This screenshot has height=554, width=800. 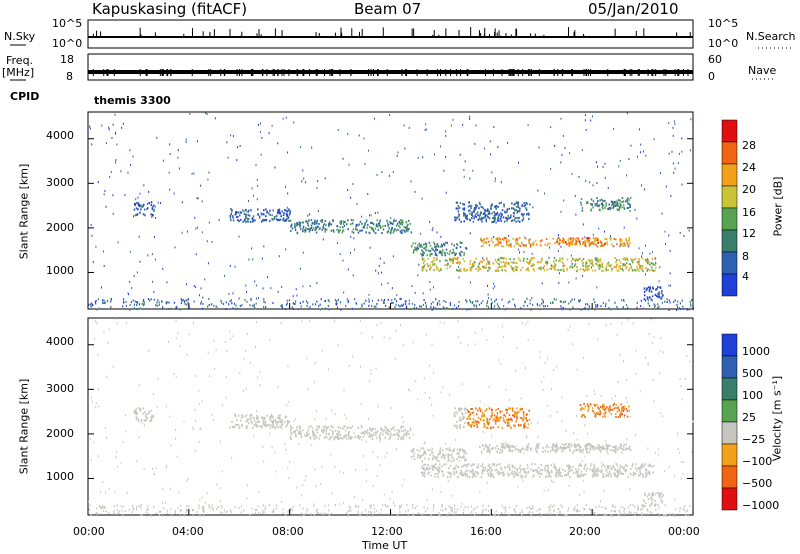 What do you see at coordinates (684, 531) in the screenshot?
I see `xtick-2400: 00:00` at bounding box center [684, 531].